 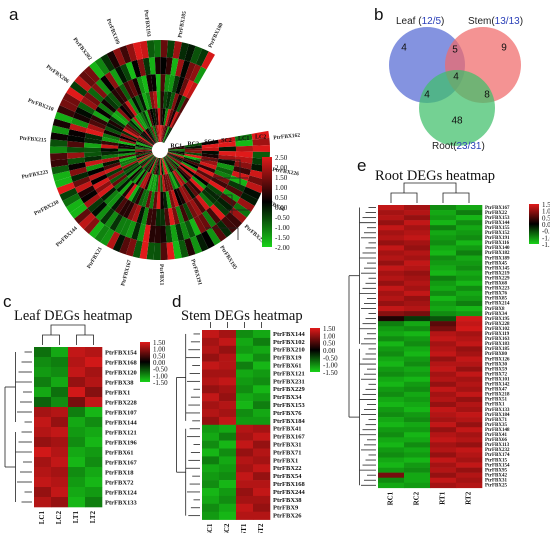 I want to click on circular-row-label: PtrFBX199, so click(x=113, y=31).